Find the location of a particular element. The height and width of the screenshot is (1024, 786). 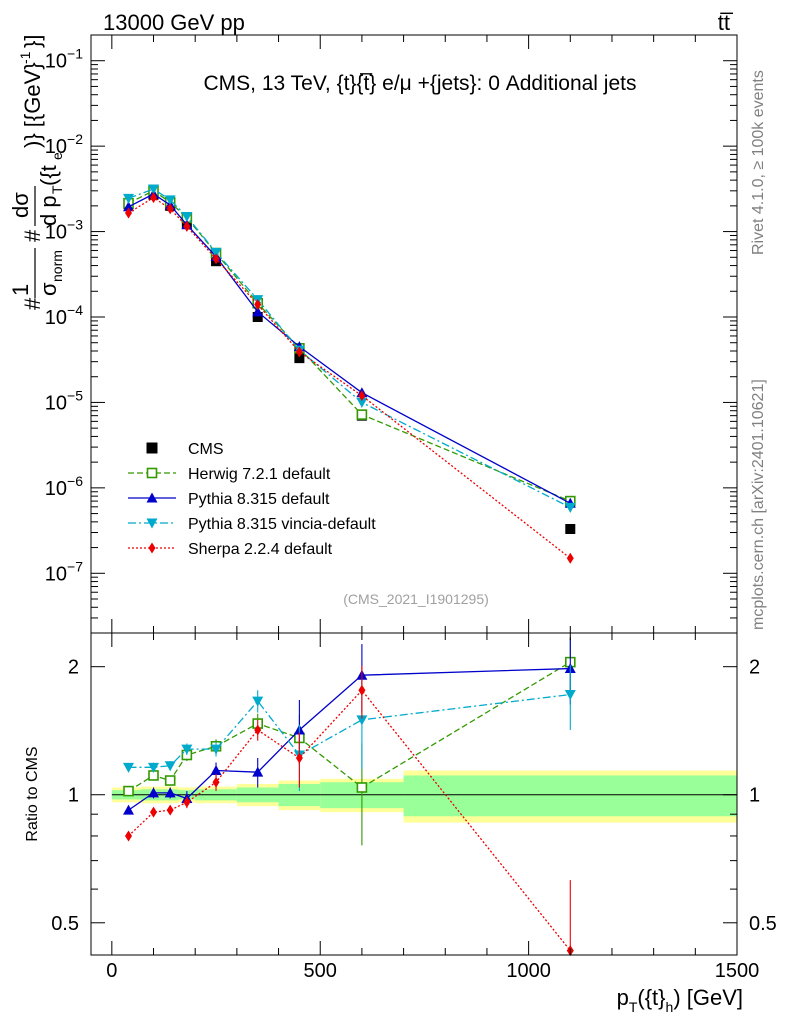

ylabel-dsigma: dσ is located at coordinates (20, 205).